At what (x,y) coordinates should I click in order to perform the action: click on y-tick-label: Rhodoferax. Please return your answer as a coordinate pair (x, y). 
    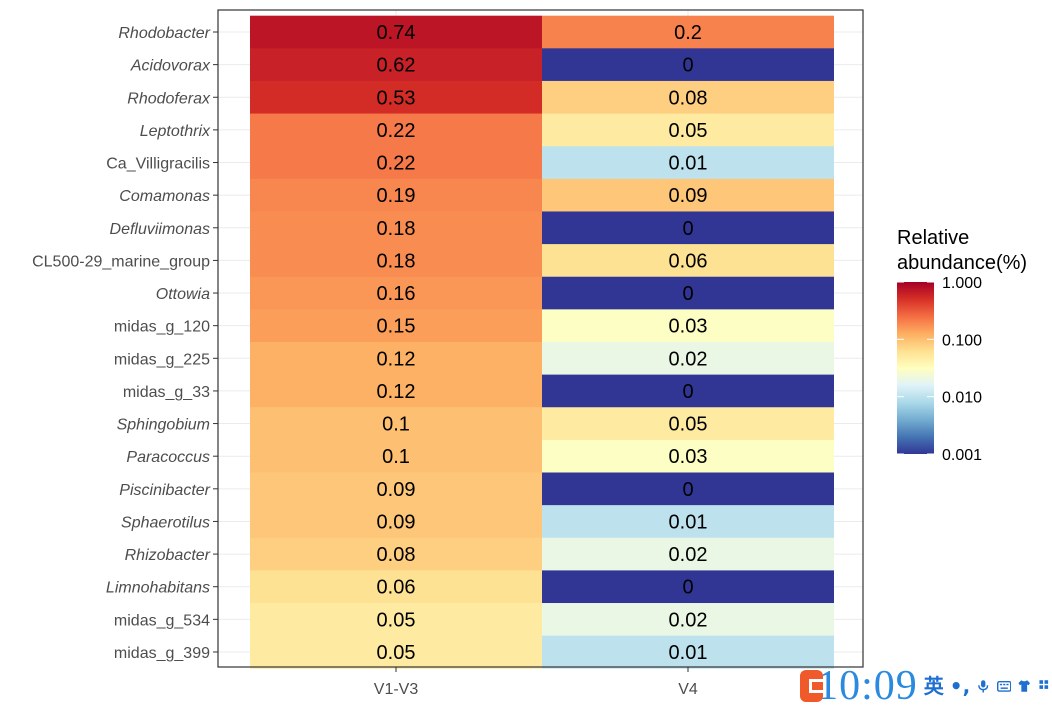
    Looking at the image, I should click on (169, 98).